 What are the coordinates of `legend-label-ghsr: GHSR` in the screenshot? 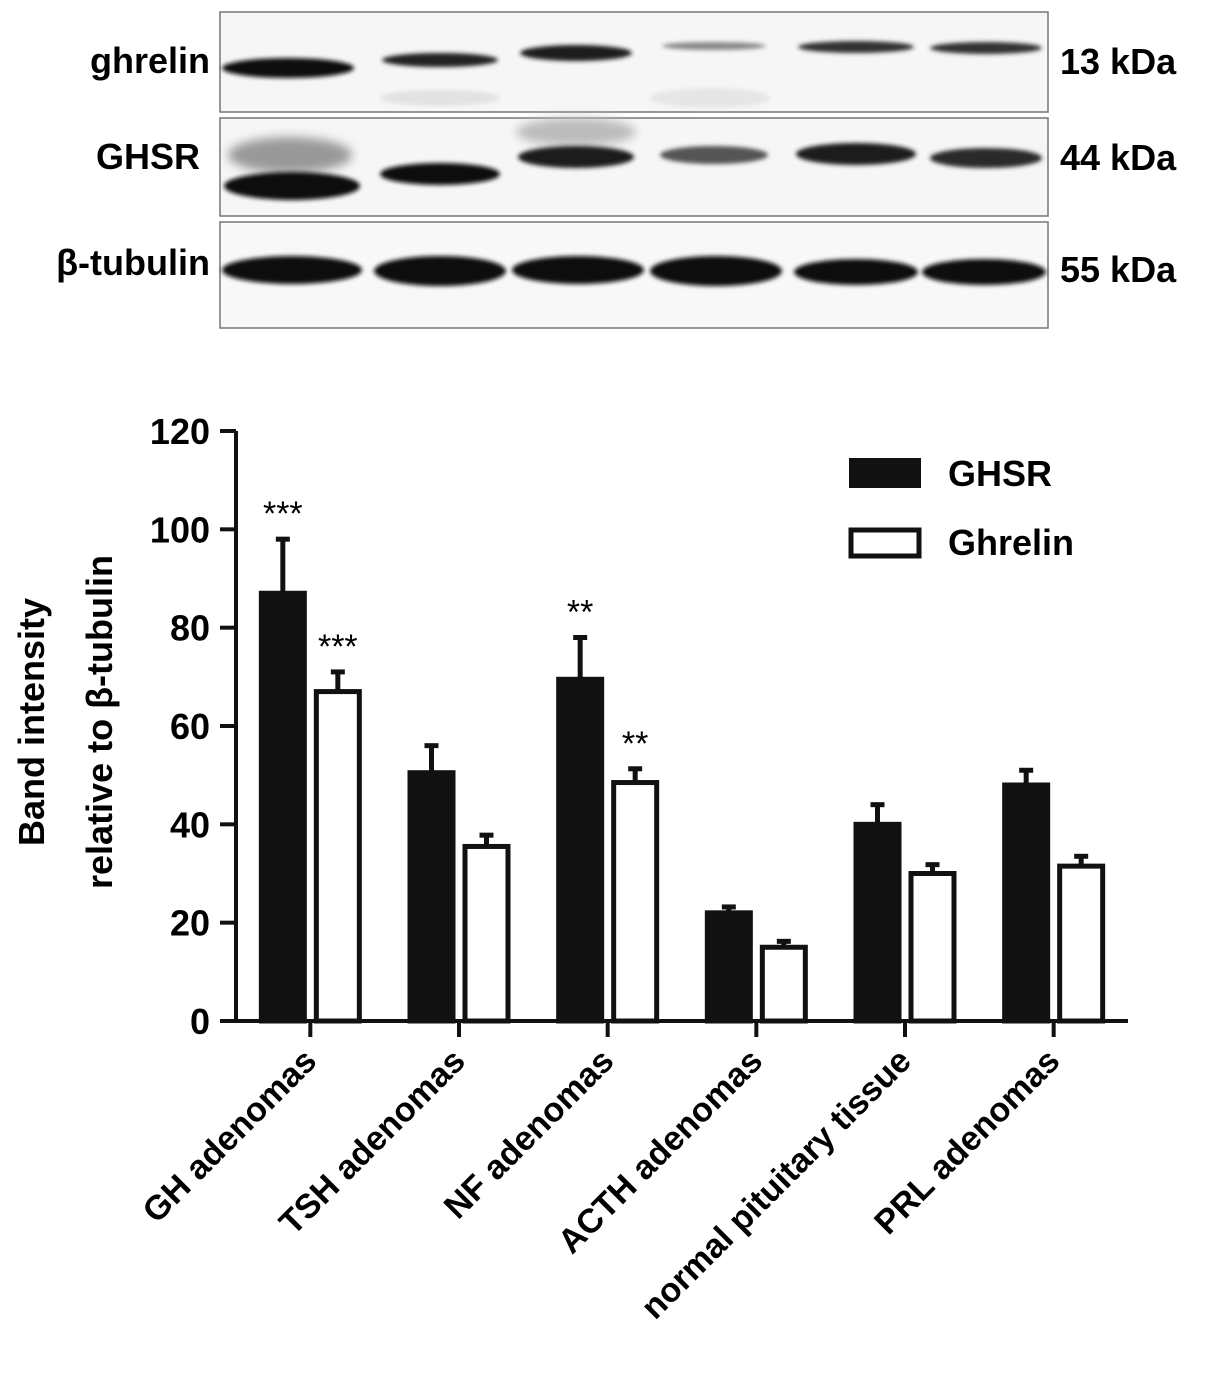 It's located at (1000, 473).